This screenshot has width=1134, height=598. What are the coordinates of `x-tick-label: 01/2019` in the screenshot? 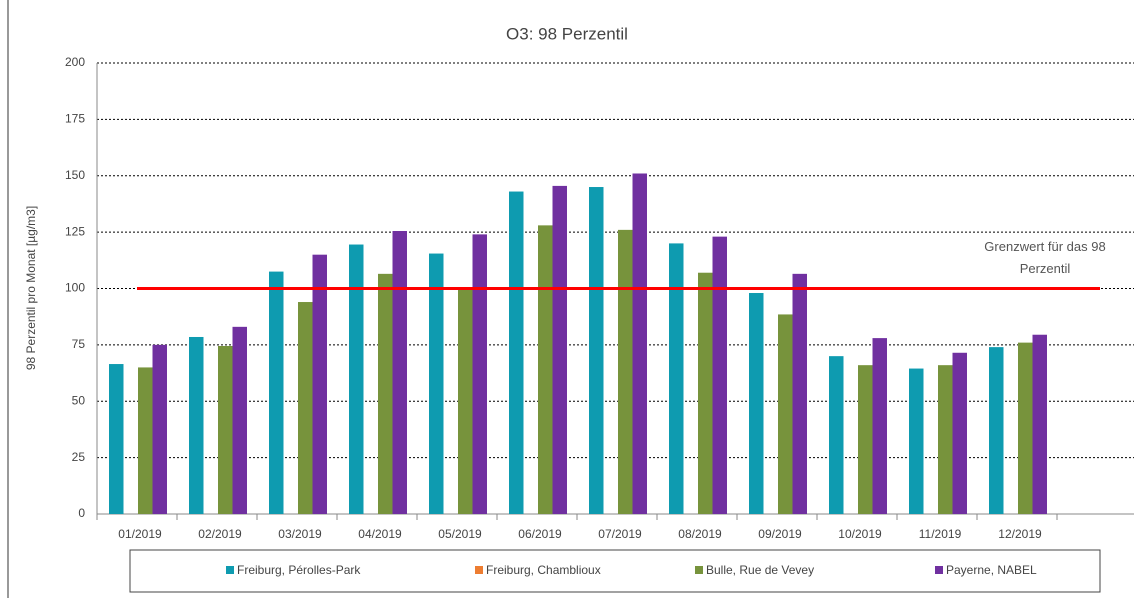 It's located at (140, 534).